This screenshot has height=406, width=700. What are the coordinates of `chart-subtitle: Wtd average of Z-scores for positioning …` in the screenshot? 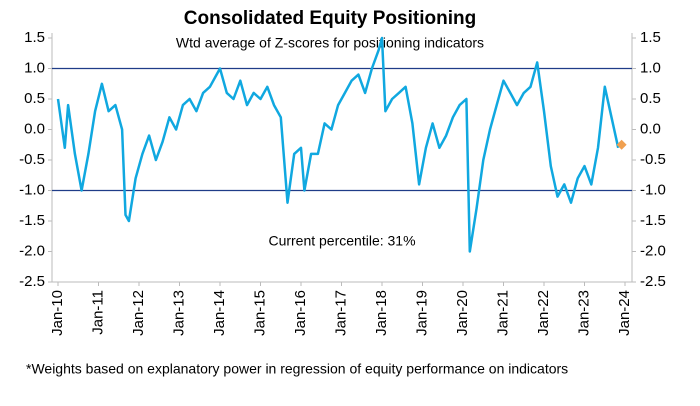 It's located at (330, 43).